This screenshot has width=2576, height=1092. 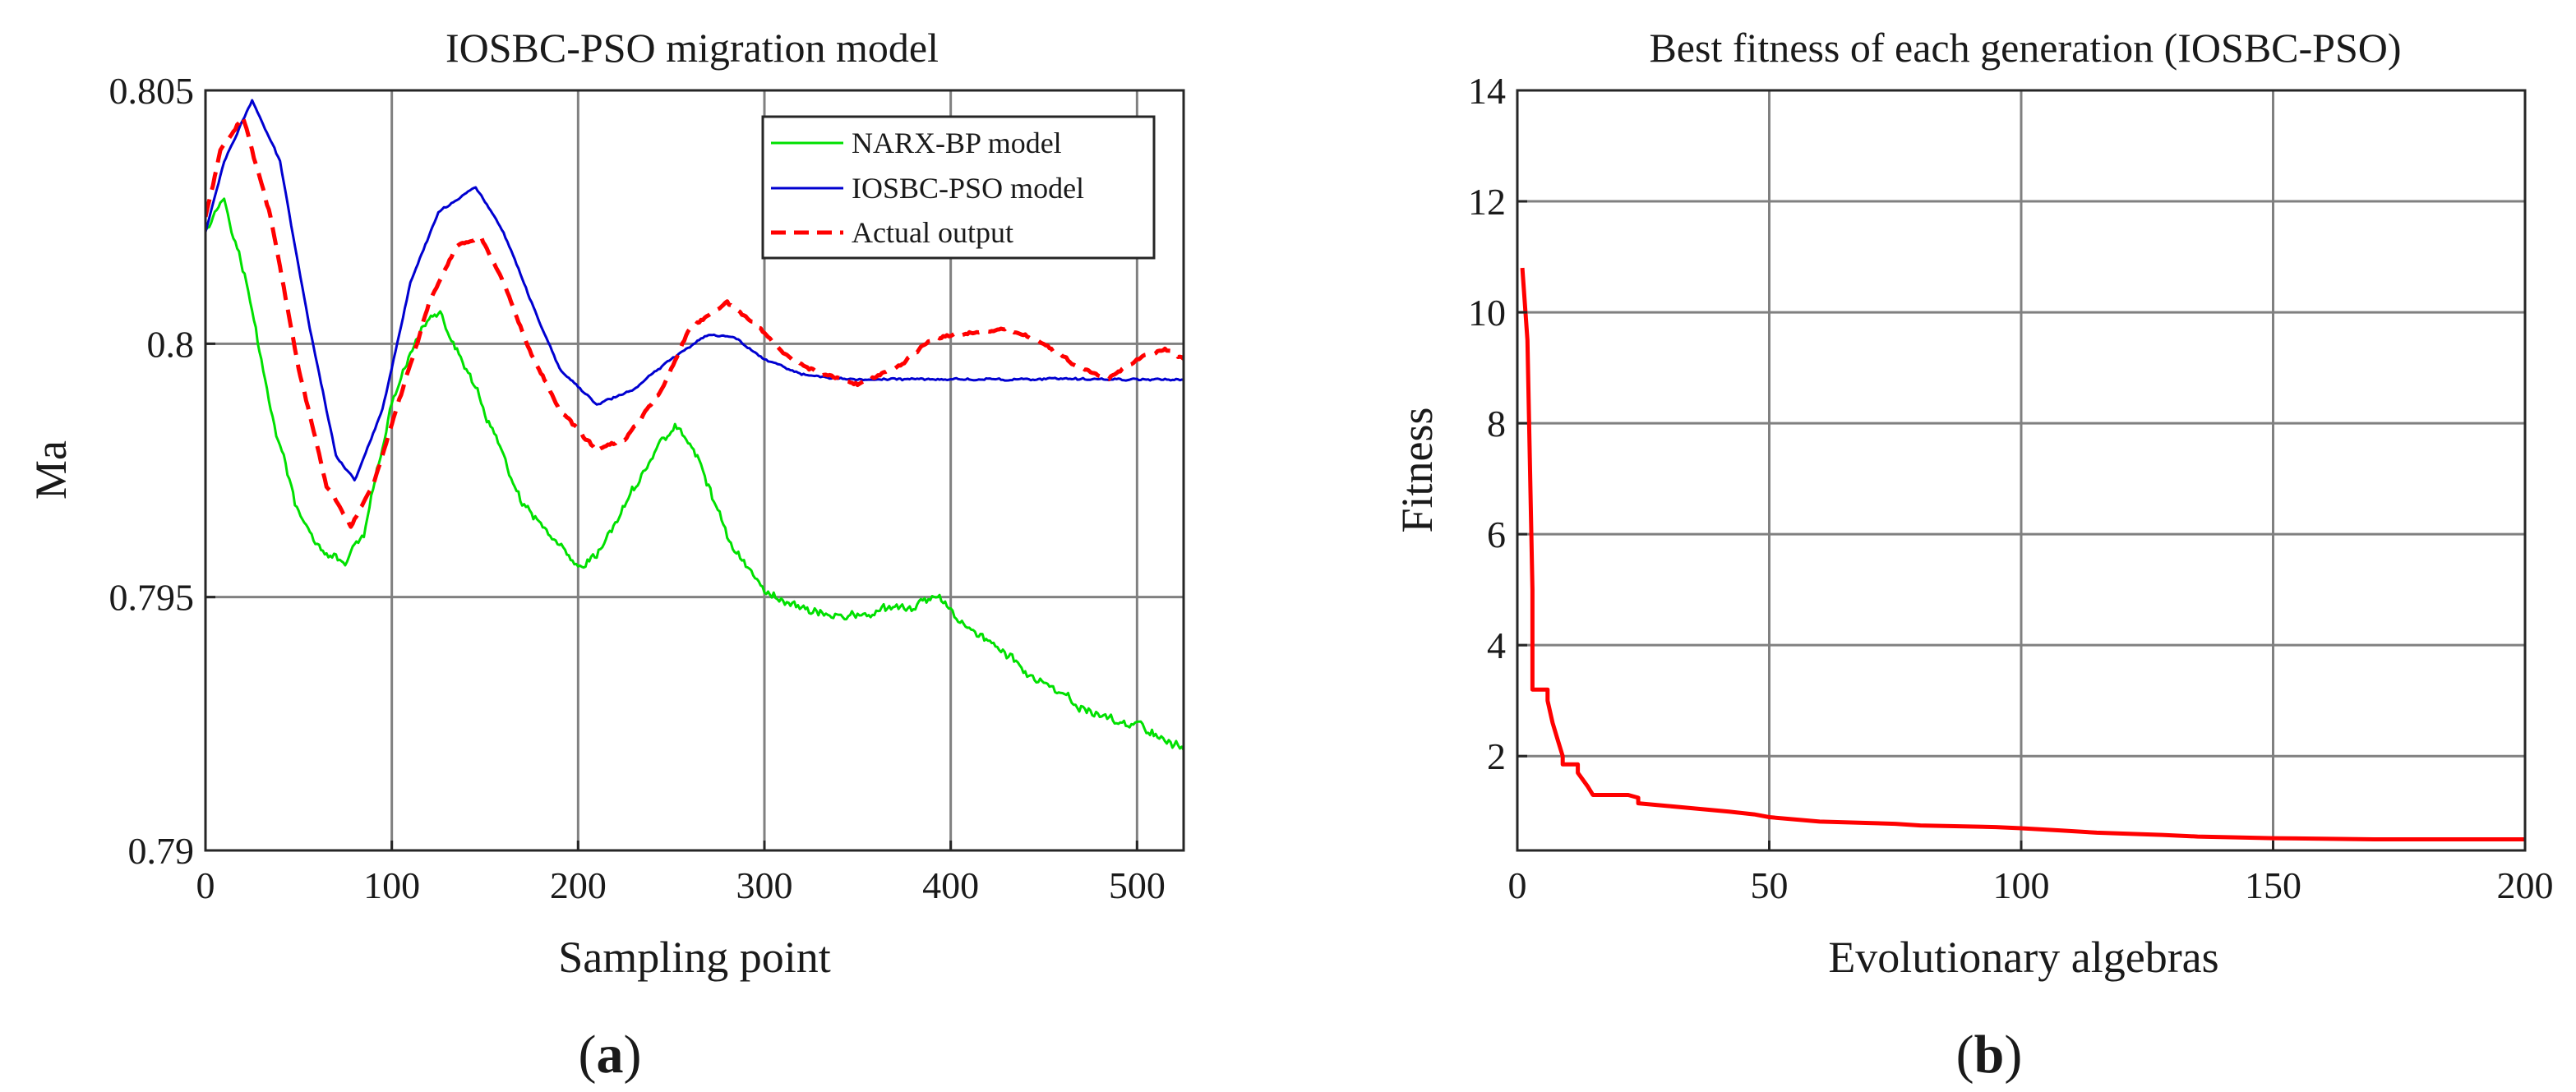 What do you see at coordinates (950, 885) in the screenshot?
I see `chart-a-xtick-label-400: 400` at bounding box center [950, 885].